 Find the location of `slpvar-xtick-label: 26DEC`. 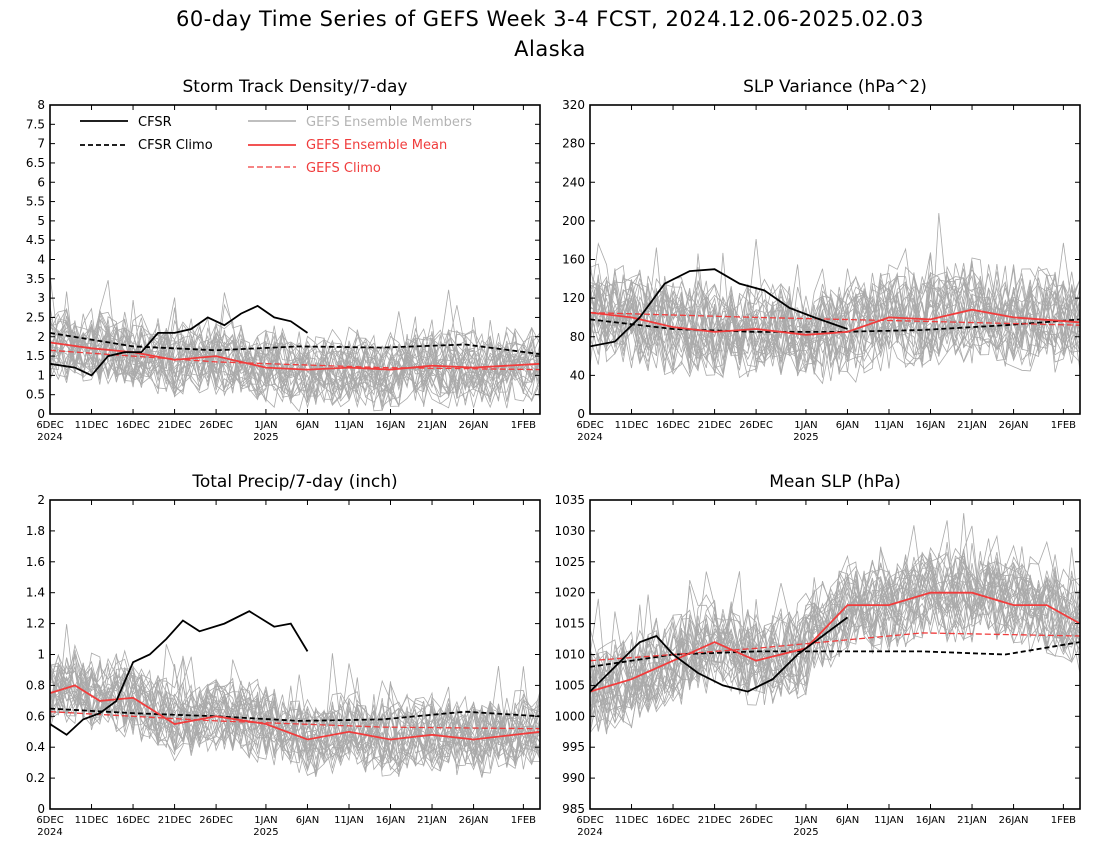

slpvar-xtick-label: 26DEC is located at coordinates (756, 425).